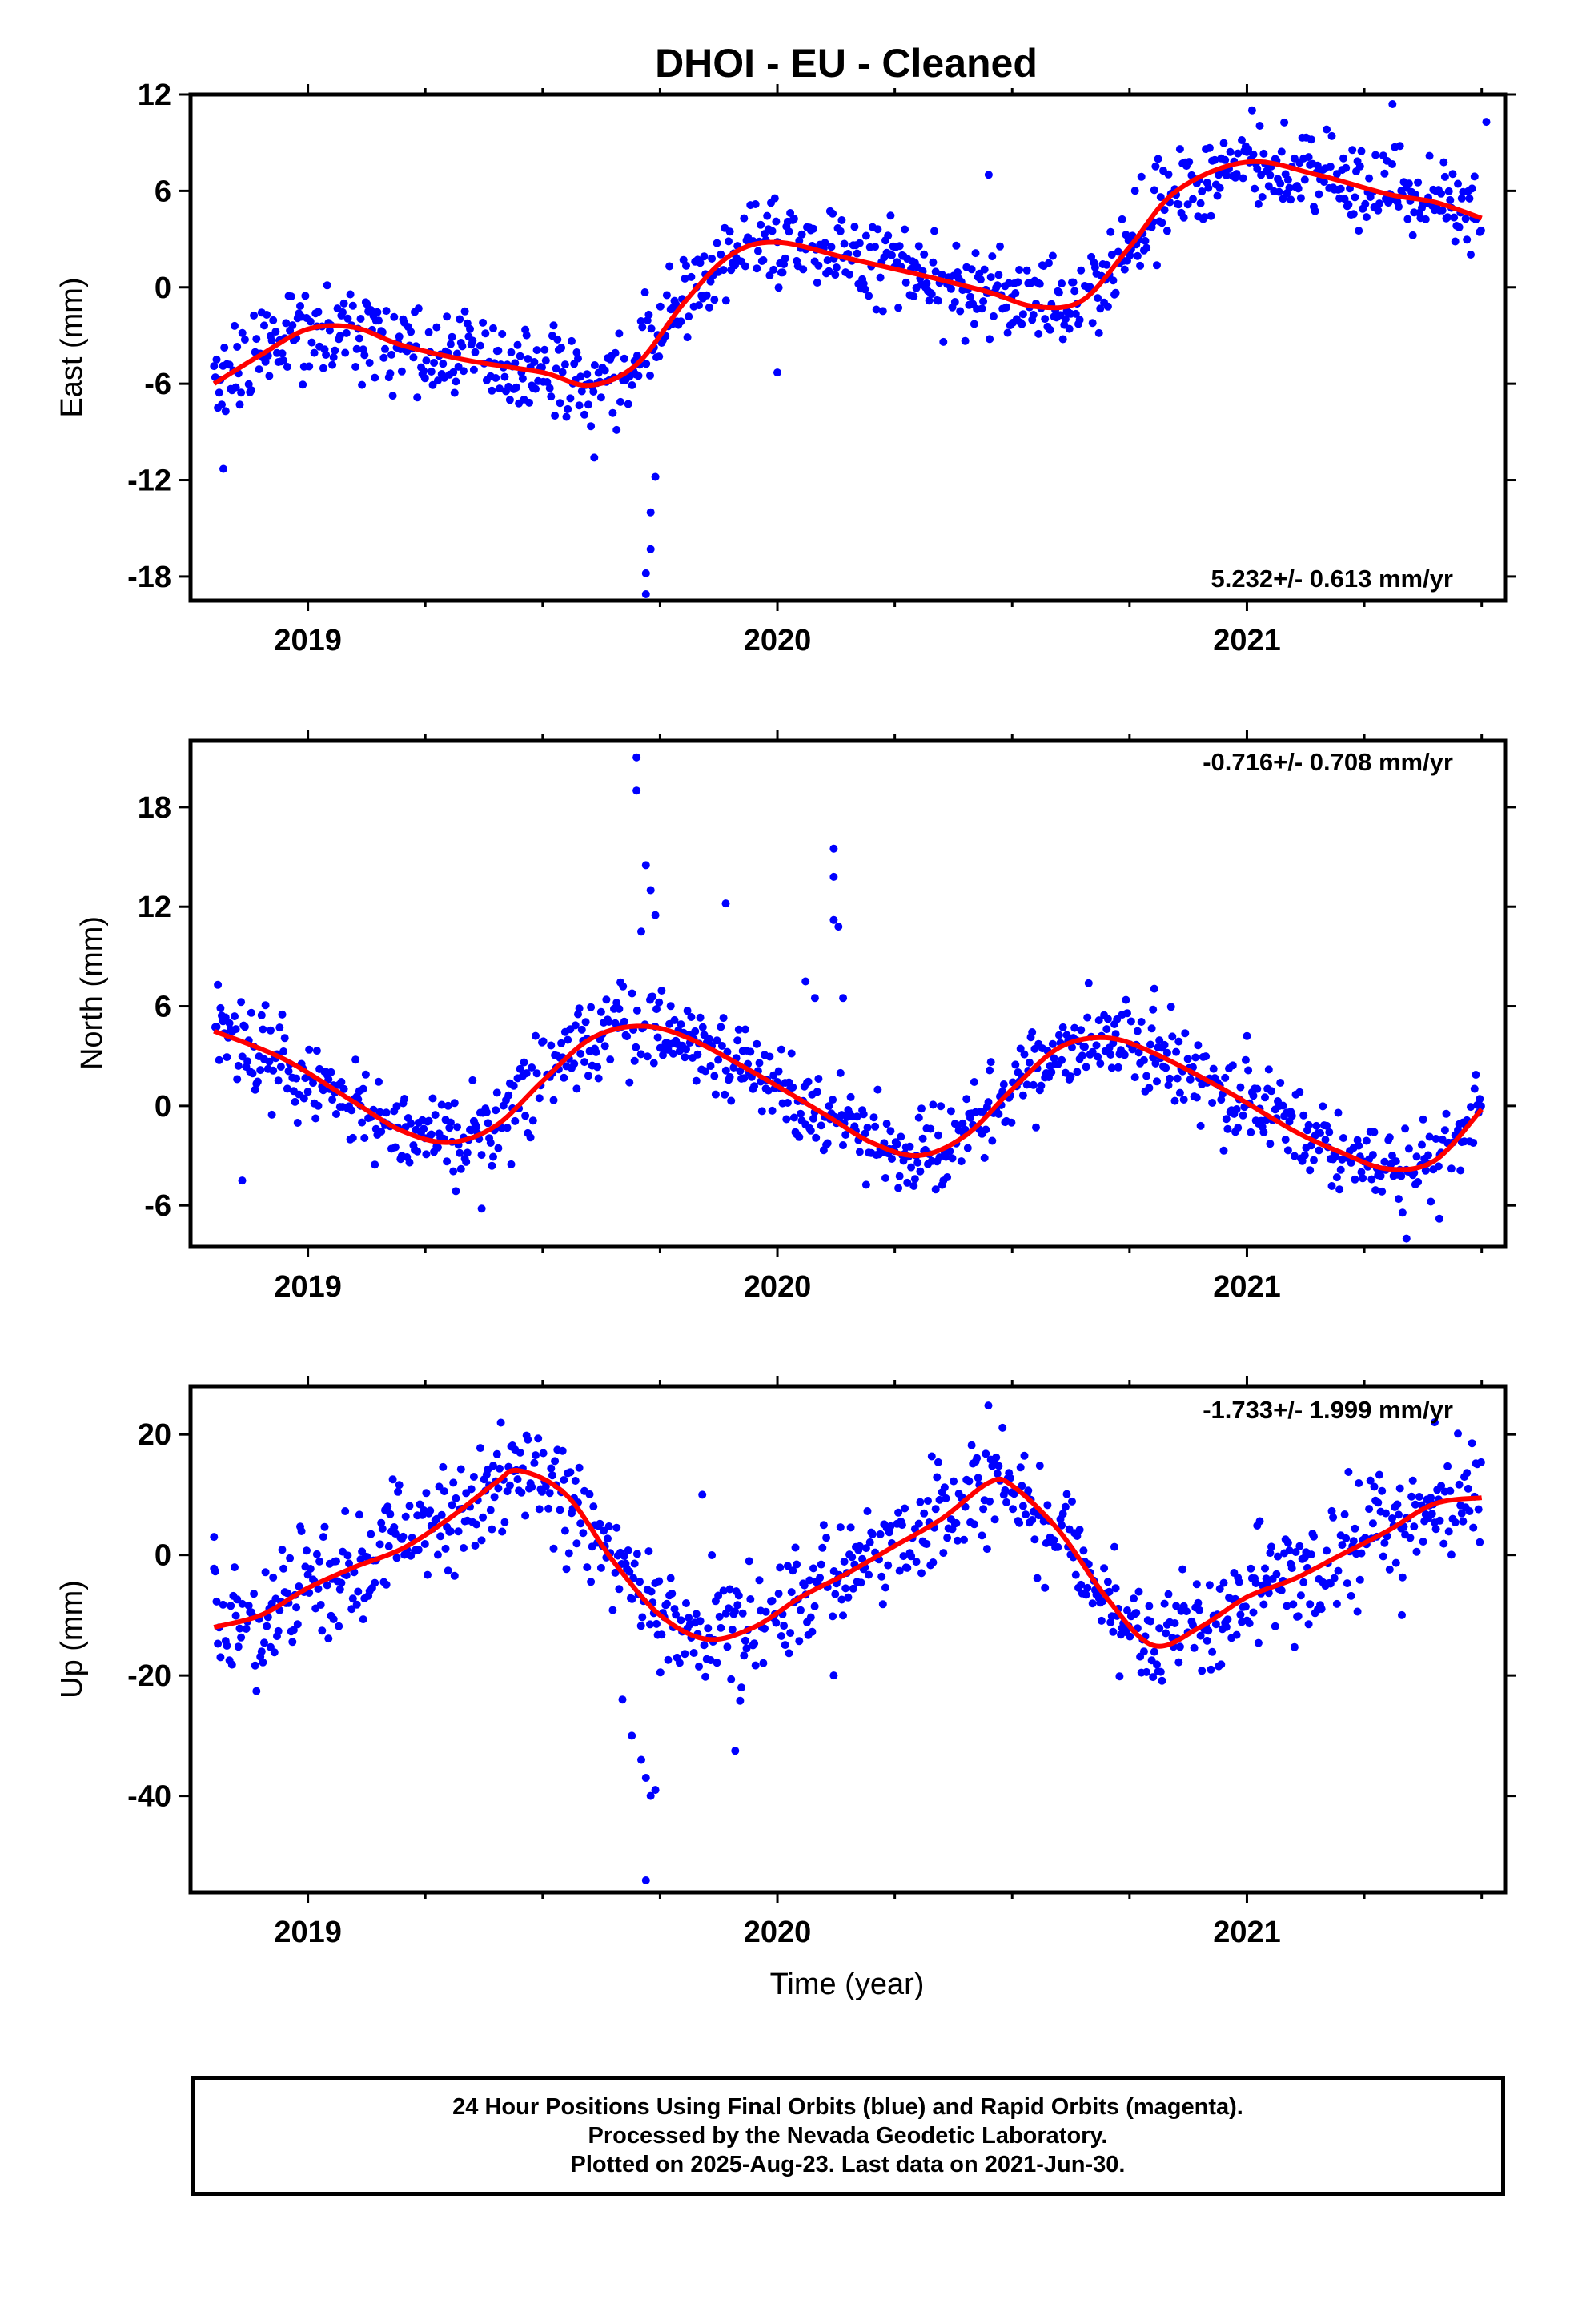  Describe the element at coordinates (632, 1735) in the screenshot. I see `up-outlier-point` at that location.